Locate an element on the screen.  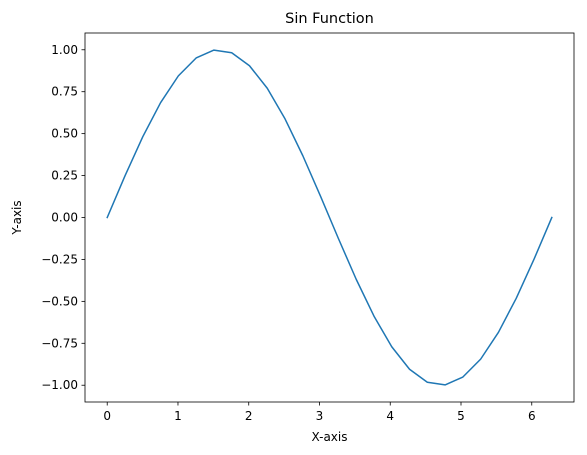
y-tick-label: −1.00 is located at coordinates (59, 385).